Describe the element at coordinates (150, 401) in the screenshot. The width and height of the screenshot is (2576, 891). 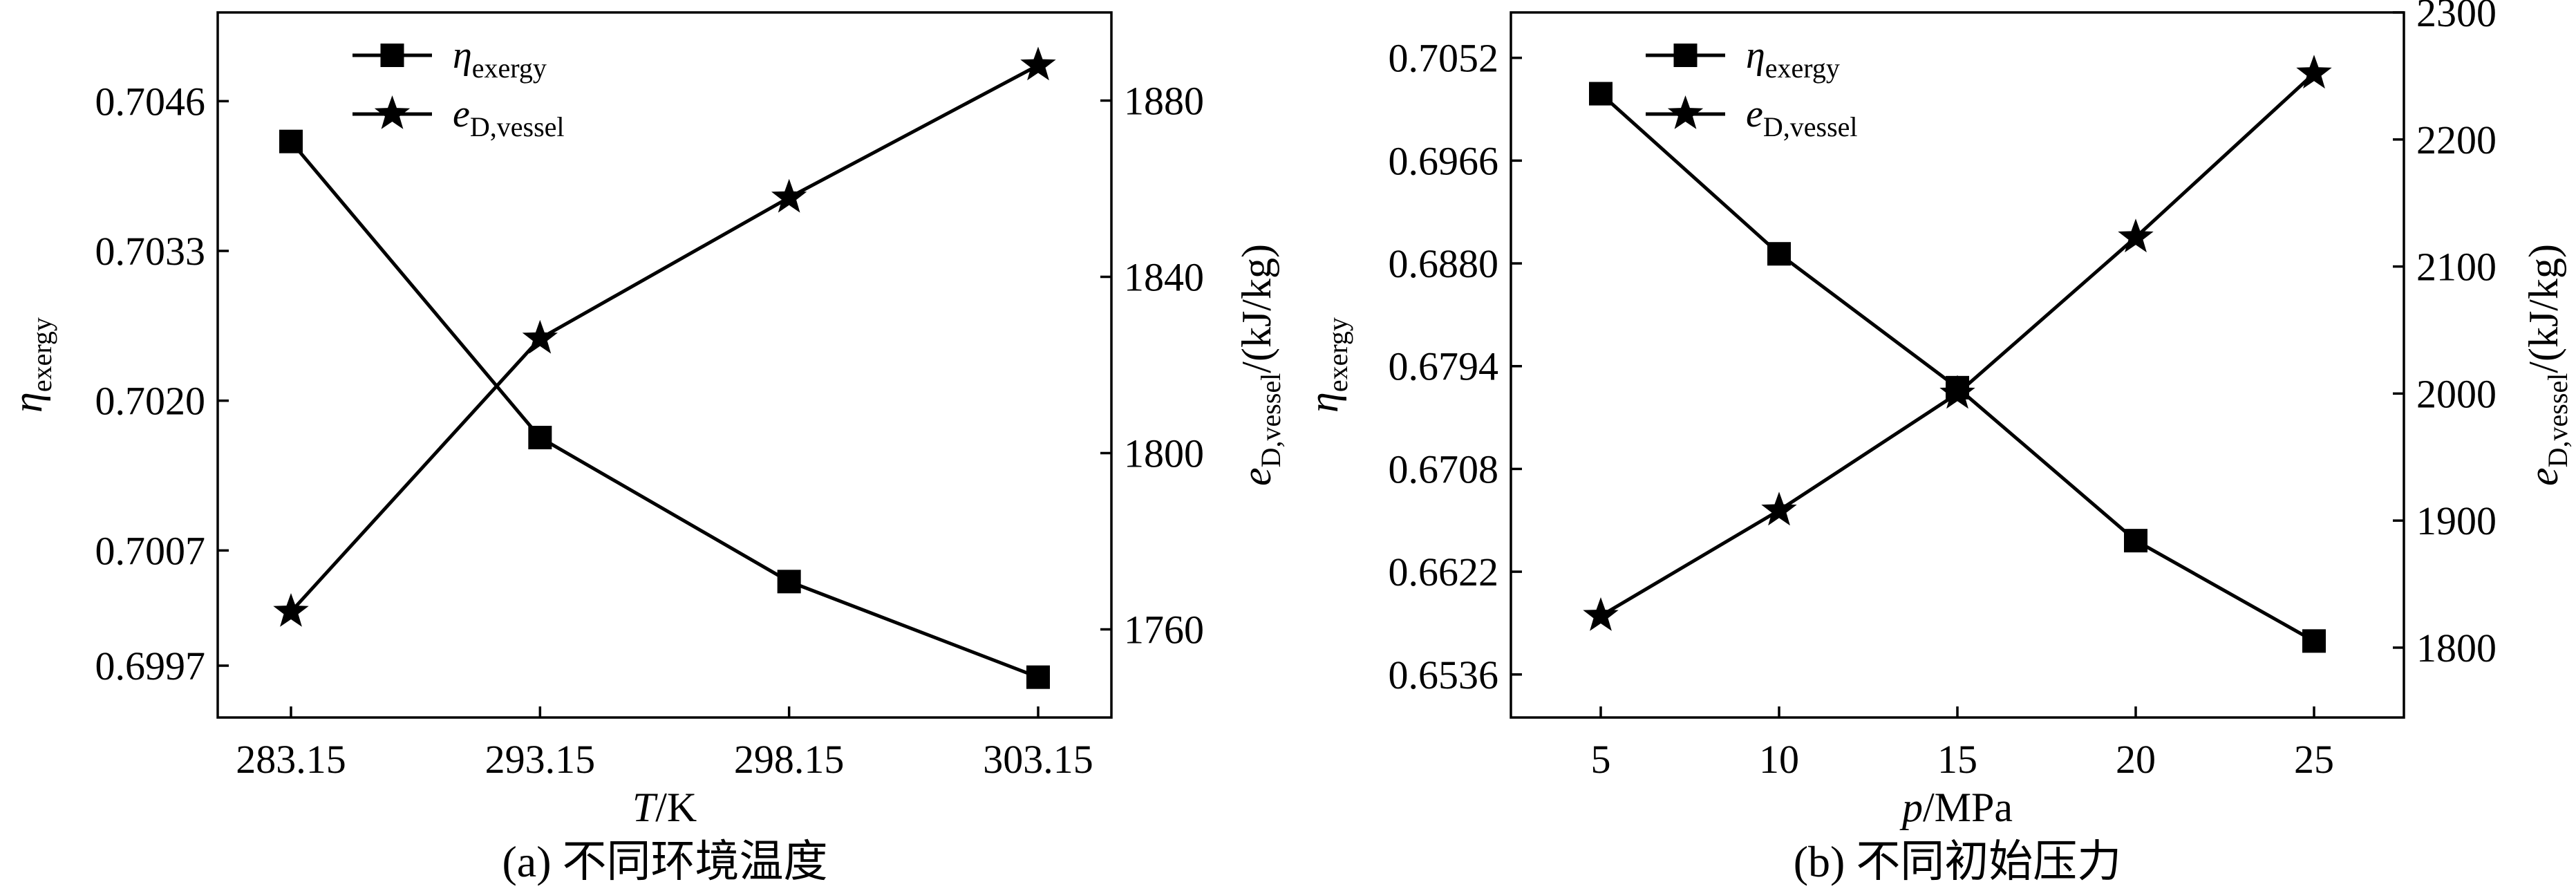
I see `y-left-tick-label: 0.7020` at that location.